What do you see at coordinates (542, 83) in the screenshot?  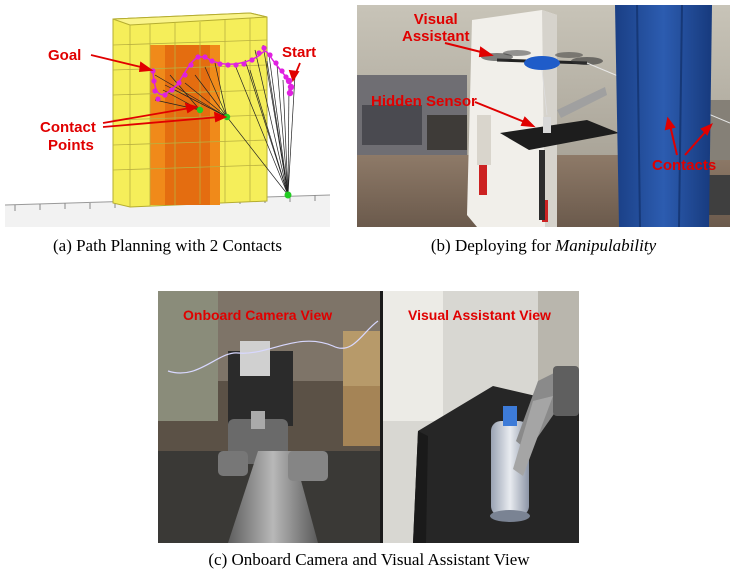 I see `drone-graphic` at bounding box center [542, 83].